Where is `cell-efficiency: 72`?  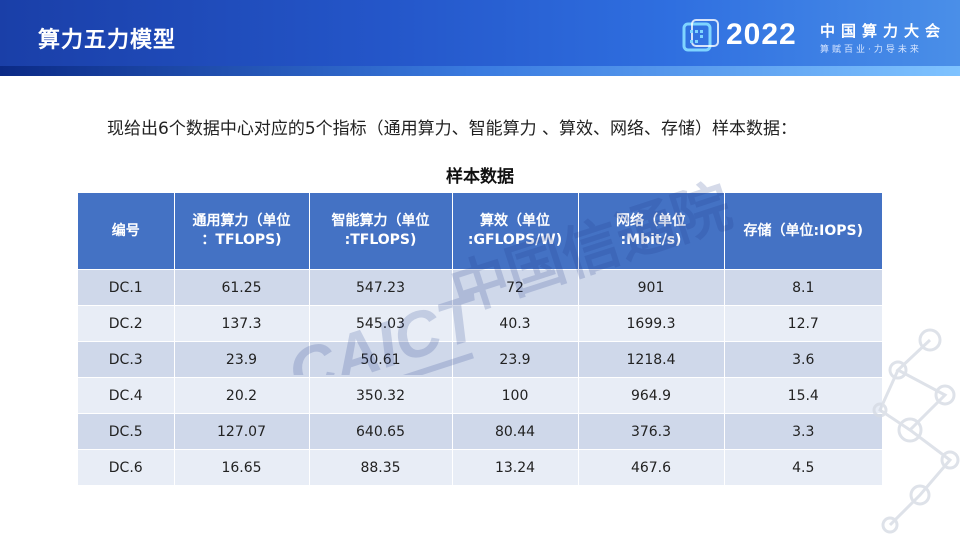 cell-efficiency: 72 is located at coordinates (515, 287).